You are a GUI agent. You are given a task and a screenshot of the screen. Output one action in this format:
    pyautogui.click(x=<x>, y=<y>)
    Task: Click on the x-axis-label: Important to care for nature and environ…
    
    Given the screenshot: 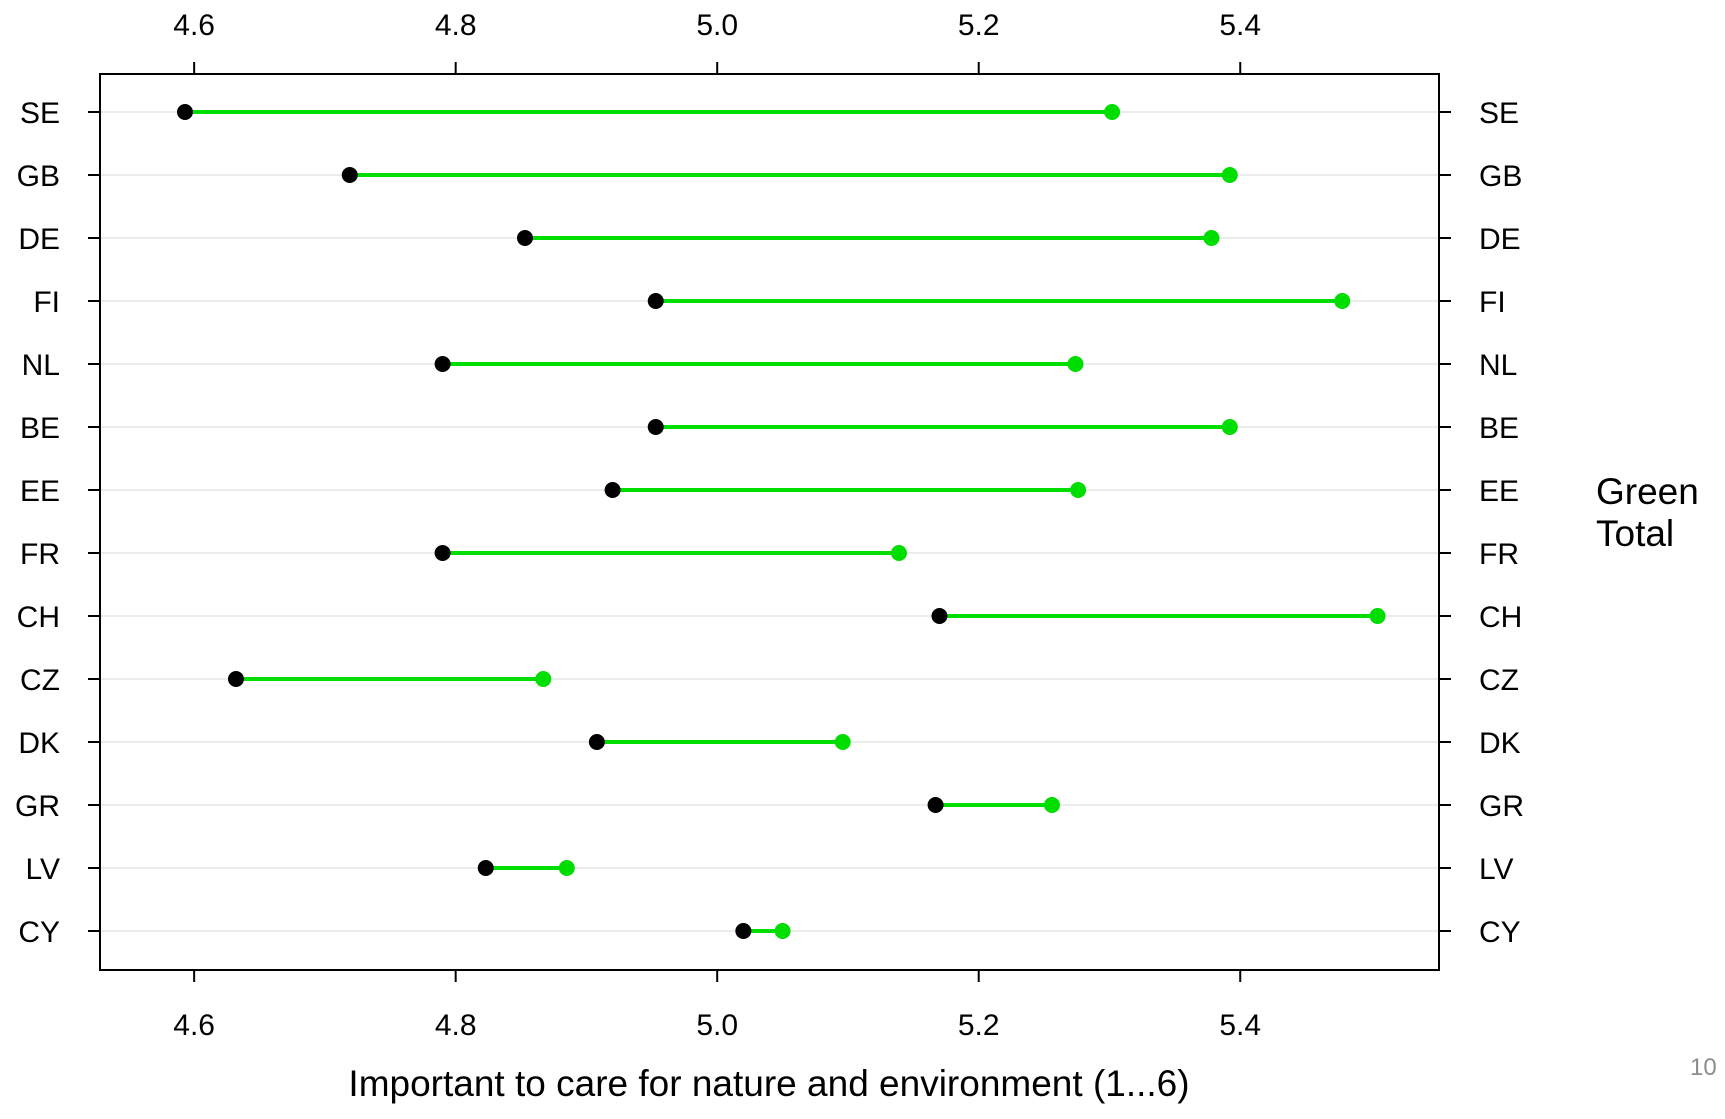 What is the action you would take?
    pyautogui.click(x=768, y=1083)
    